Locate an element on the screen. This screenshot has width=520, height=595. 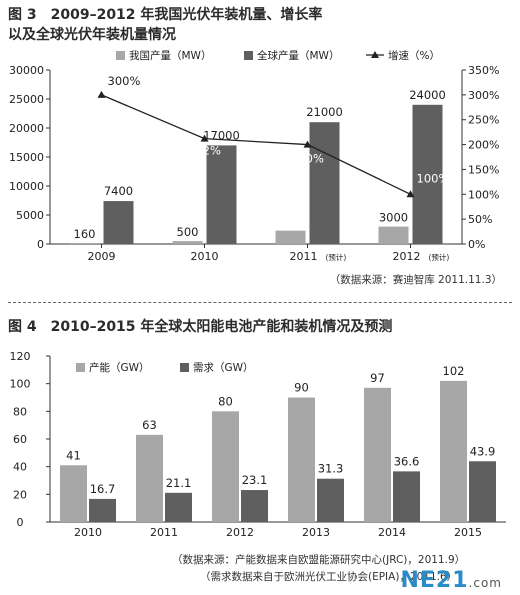
y-tick-label: 80 is located at coordinates (20, 411).